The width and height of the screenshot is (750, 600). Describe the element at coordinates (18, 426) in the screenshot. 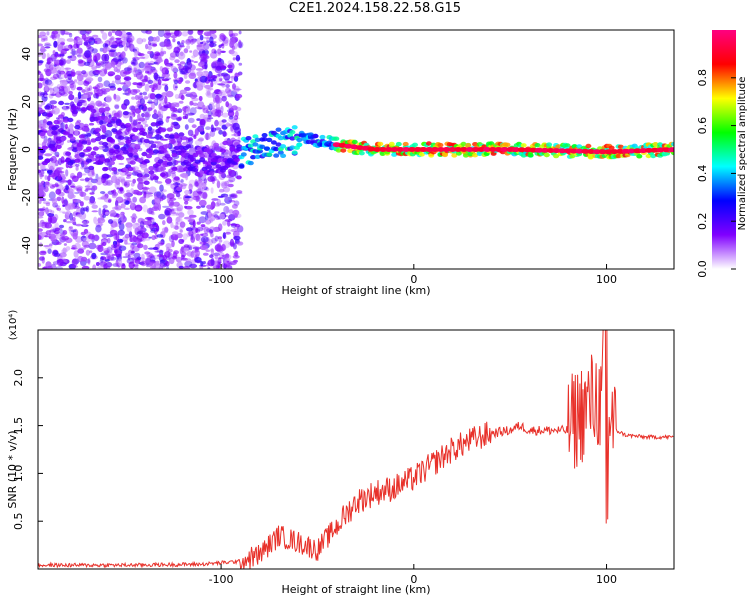

I see `y-tick-label: 1.5` at that location.